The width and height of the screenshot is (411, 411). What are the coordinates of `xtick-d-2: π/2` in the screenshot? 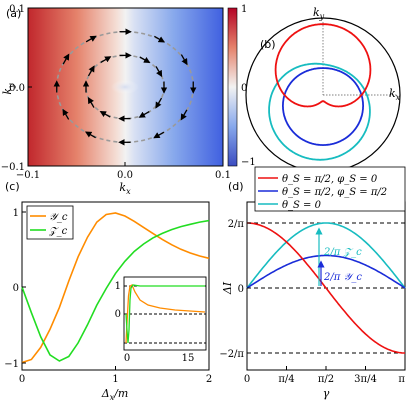 It's located at (326, 379).